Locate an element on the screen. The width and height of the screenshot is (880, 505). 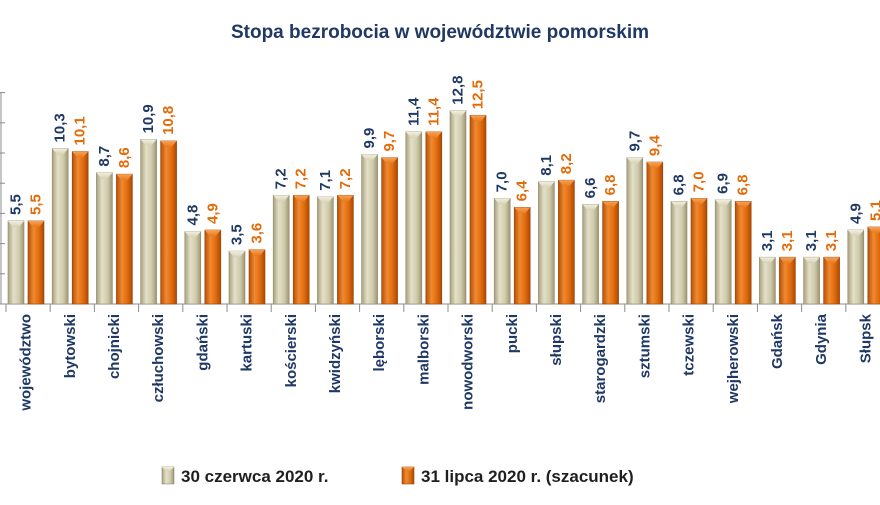
data-label-series-1: 4,8 is located at coordinates (192, 215).